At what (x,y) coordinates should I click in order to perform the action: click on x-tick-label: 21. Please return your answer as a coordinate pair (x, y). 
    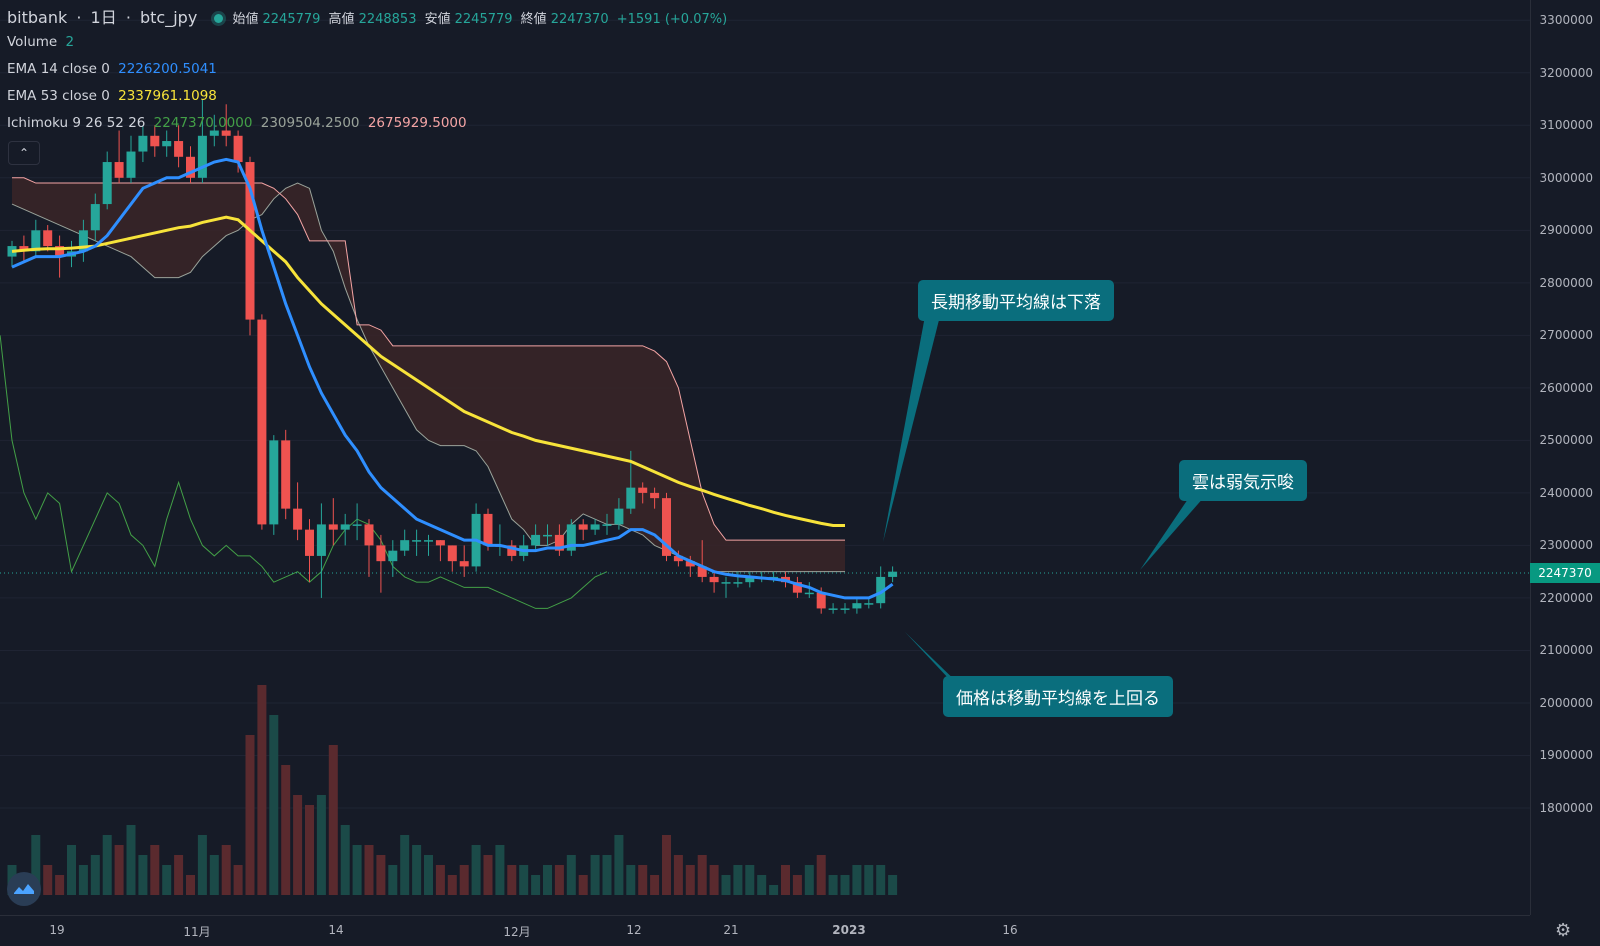
    Looking at the image, I should click on (731, 930).